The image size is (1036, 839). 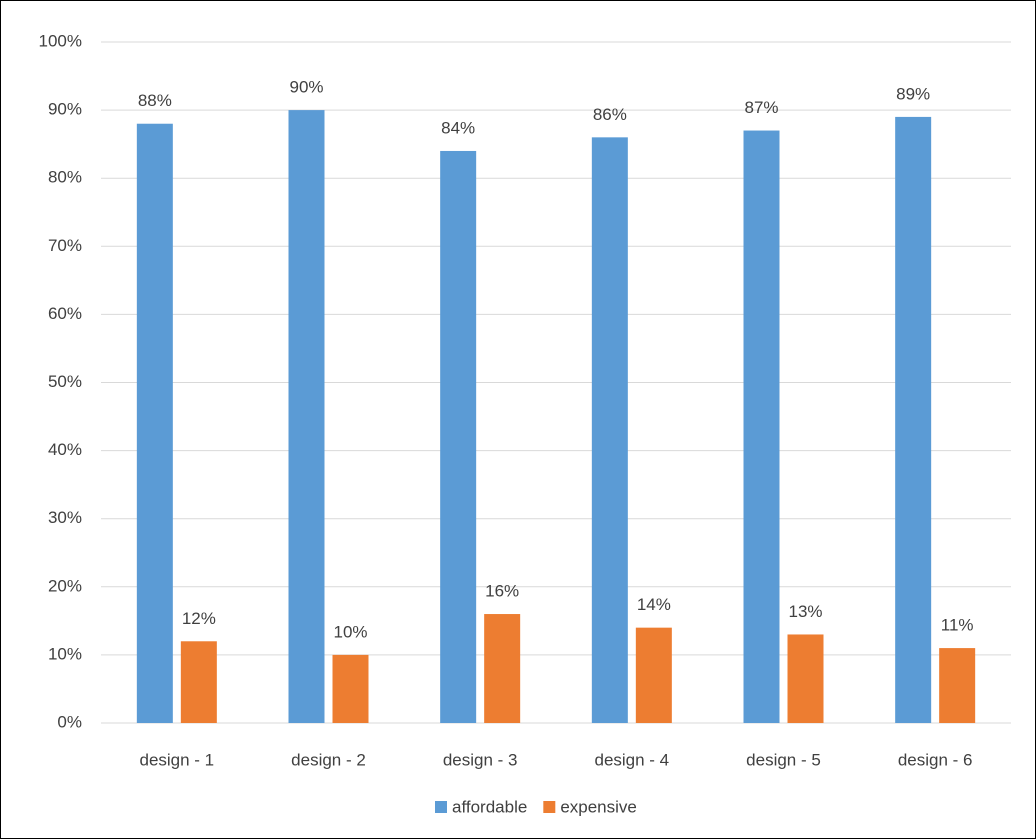 What do you see at coordinates (935, 759) in the screenshot?
I see `x-tick-label: design - 6` at bounding box center [935, 759].